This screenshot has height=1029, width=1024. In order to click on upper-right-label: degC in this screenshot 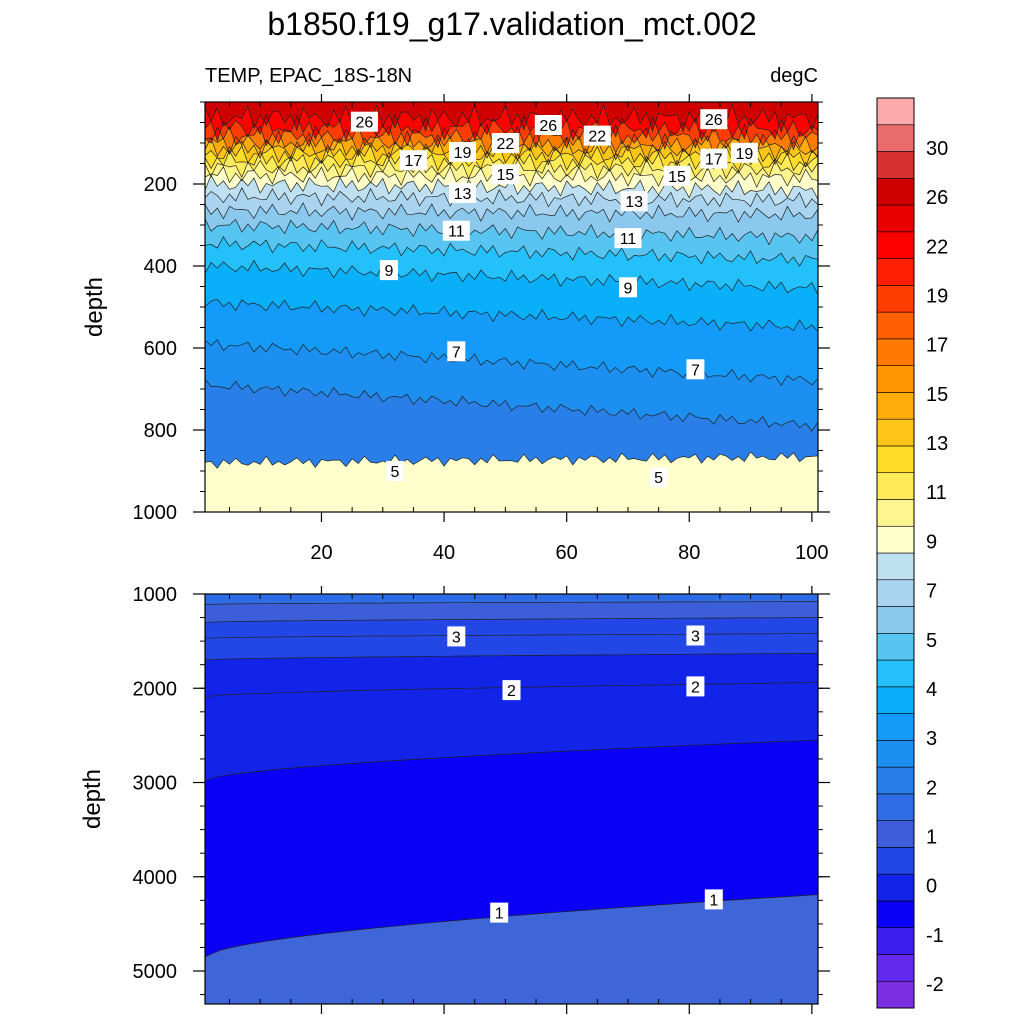, I will do `click(794, 76)`.